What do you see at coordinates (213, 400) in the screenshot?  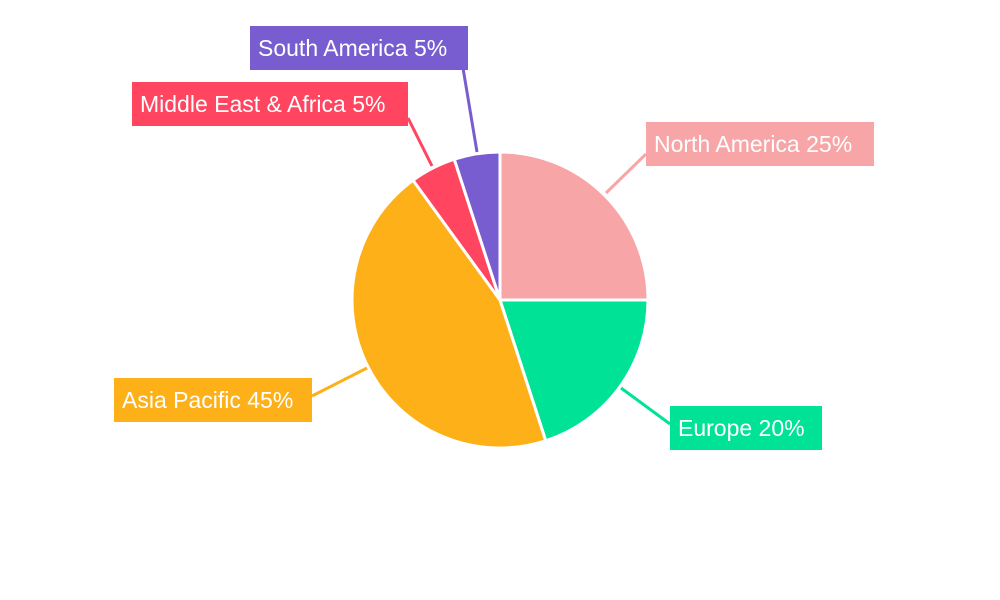 I see `label-asia-pacific: Asia Pacific 45%` at bounding box center [213, 400].